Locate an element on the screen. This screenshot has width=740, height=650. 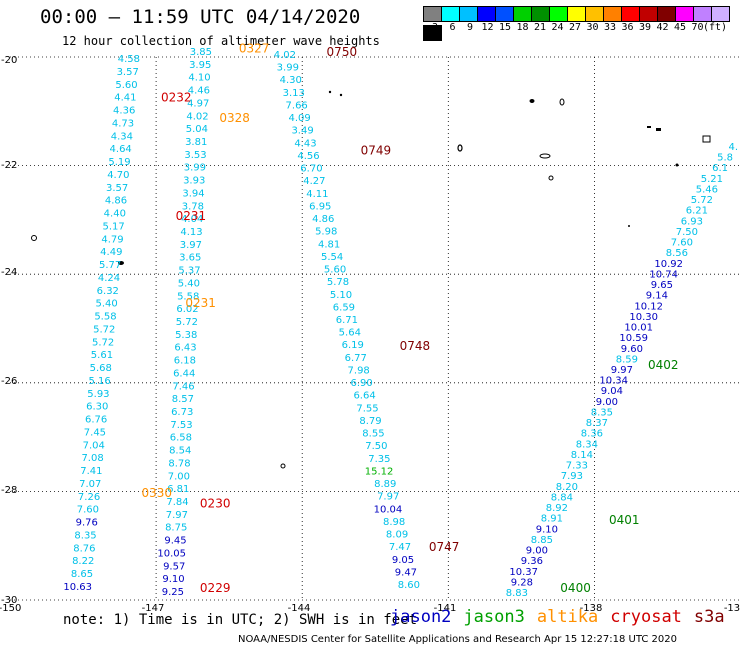
swh-value: 4.79 is located at coordinates (112, 239).